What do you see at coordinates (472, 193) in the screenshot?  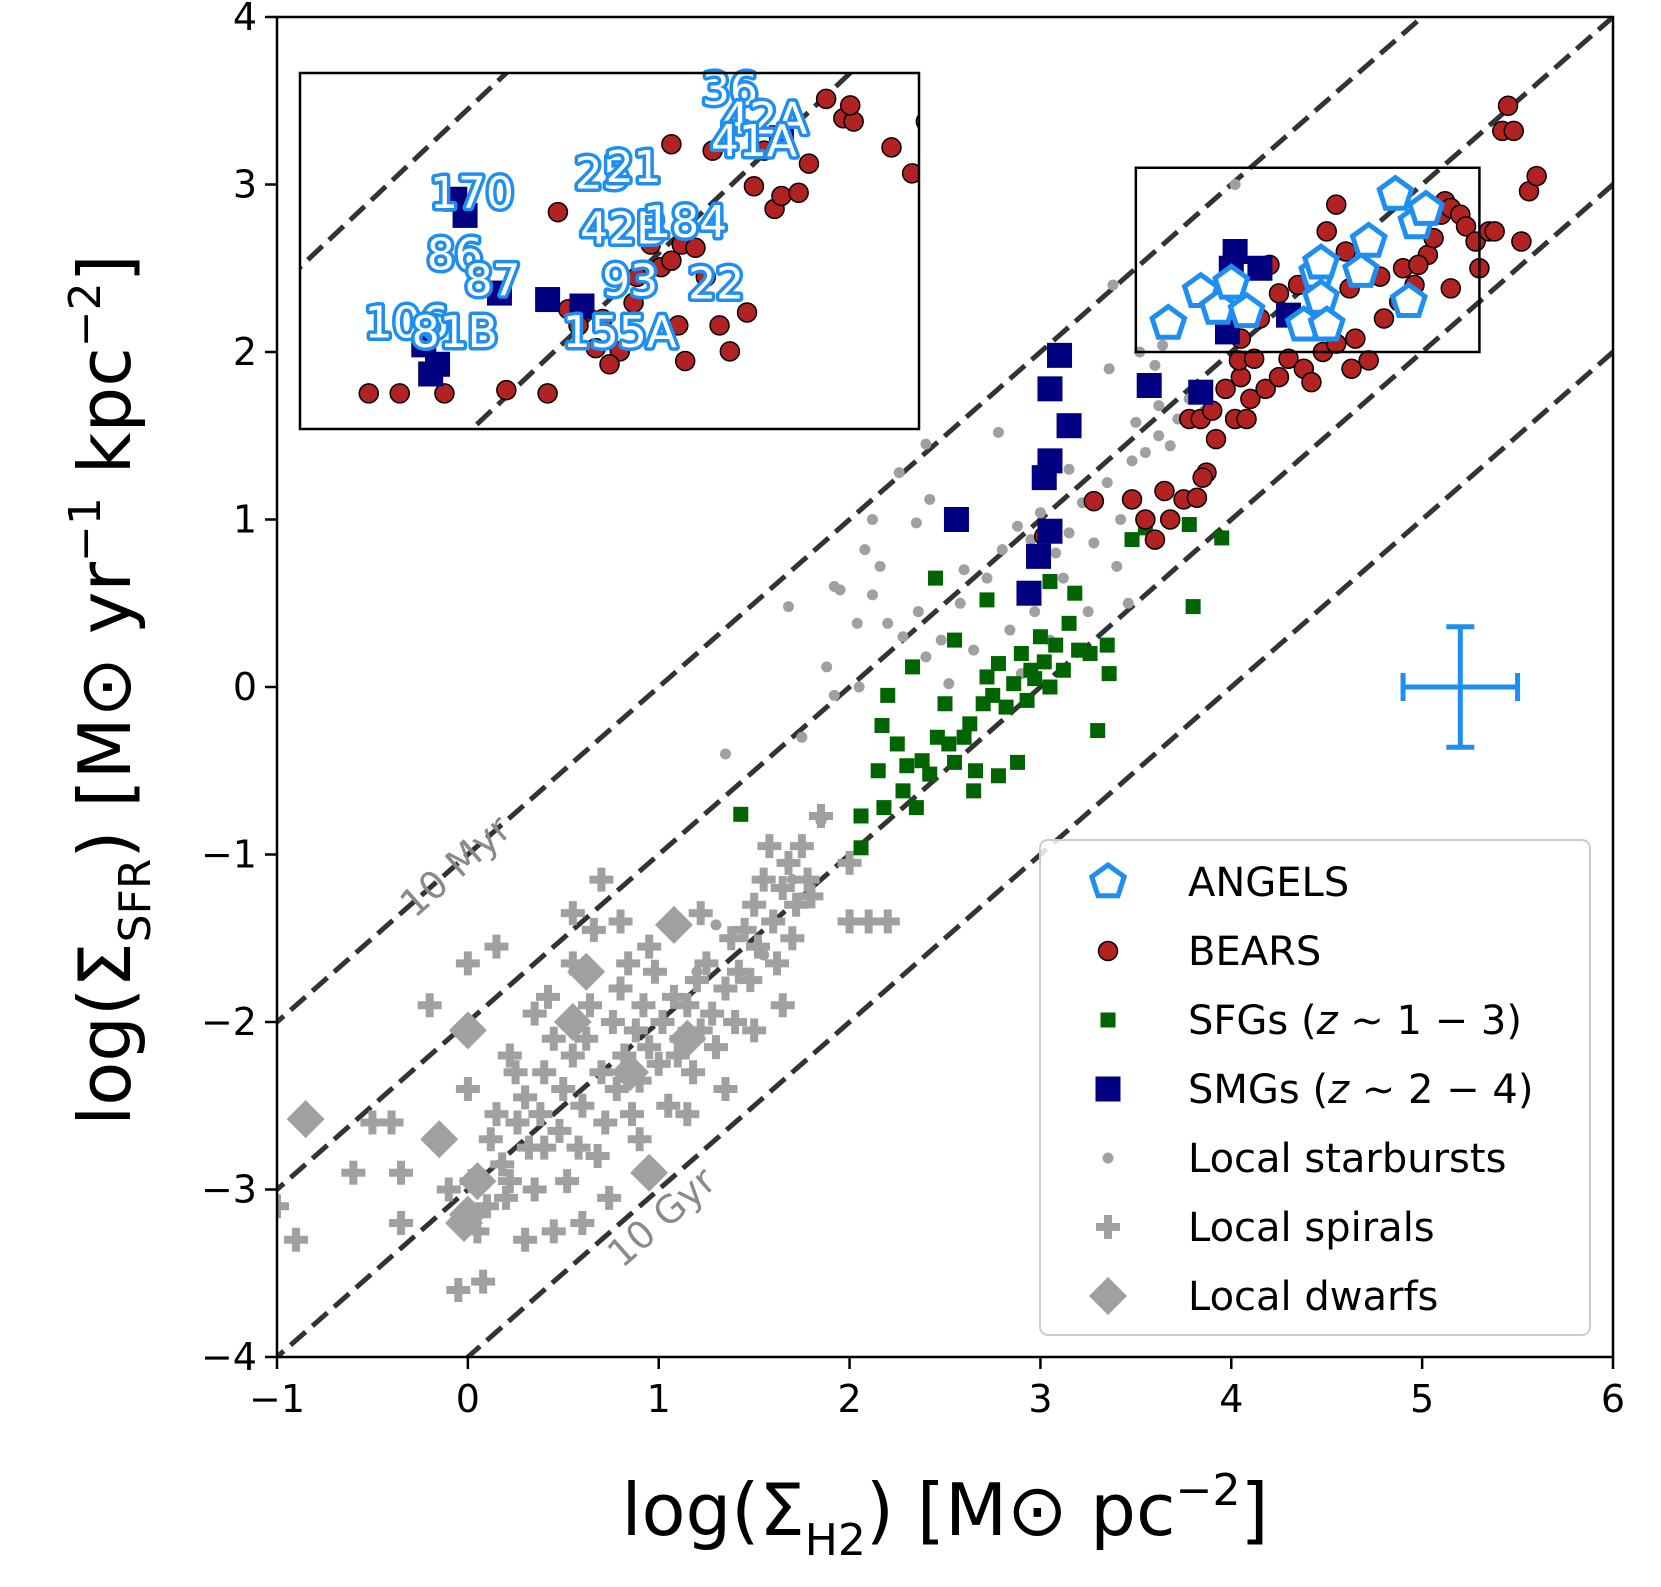 I see `inset-label-170: 170` at bounding box center [472, 193].